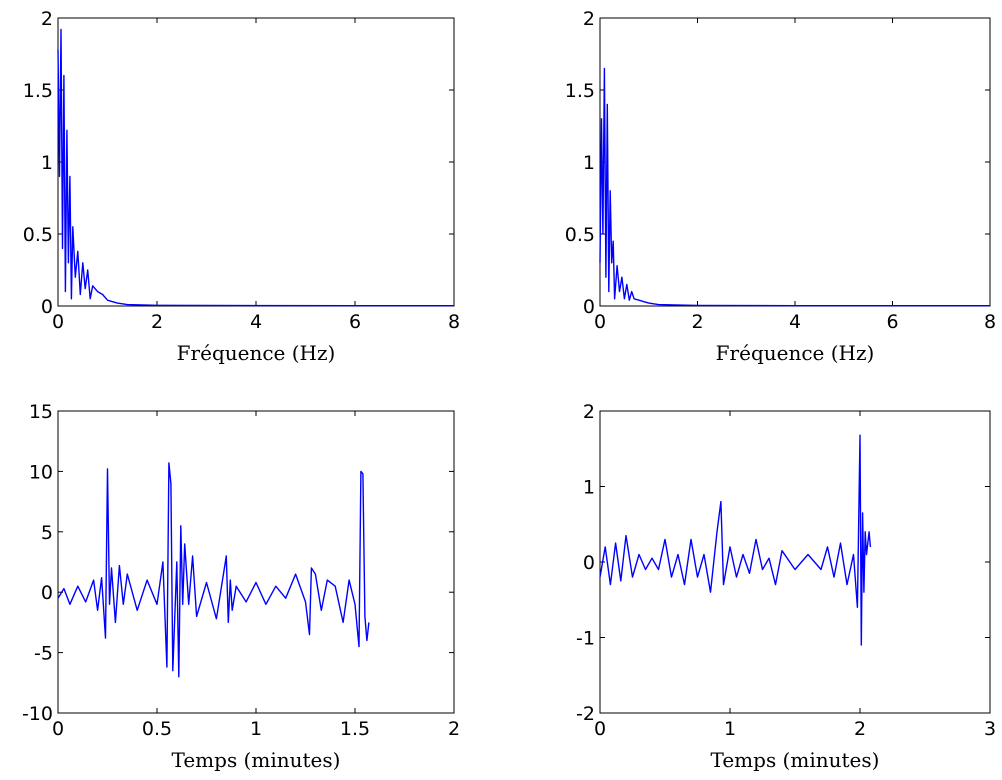 The height and width of the screenshot is (780, 1002). Describe the element at coordinates (41, 412) in the screenshot. I see `y-tick-label: 15` at that location.